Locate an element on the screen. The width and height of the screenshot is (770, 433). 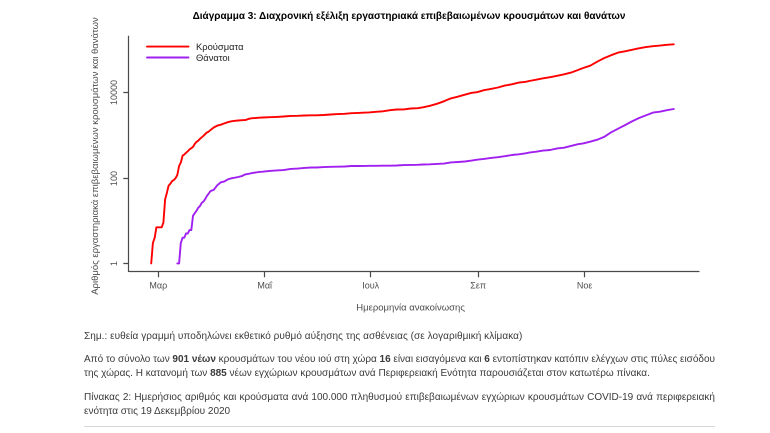
svg-text: Νοε is located at coordinates (585, 286).